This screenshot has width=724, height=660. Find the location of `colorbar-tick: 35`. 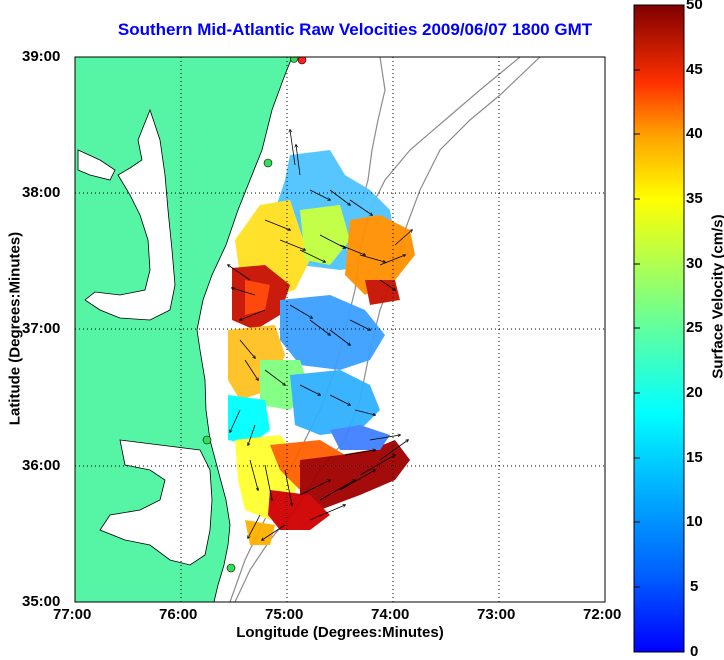

colorbar-tick: 35 is located at coordinates (694, 198).